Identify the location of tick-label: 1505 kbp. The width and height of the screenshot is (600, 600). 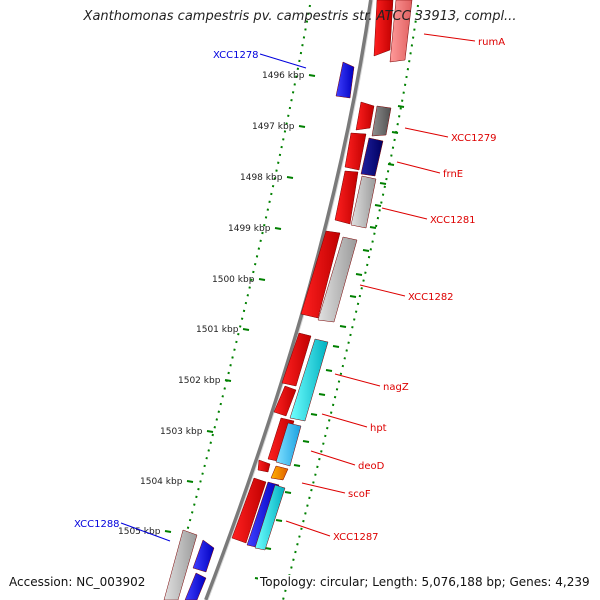
(139, 532).